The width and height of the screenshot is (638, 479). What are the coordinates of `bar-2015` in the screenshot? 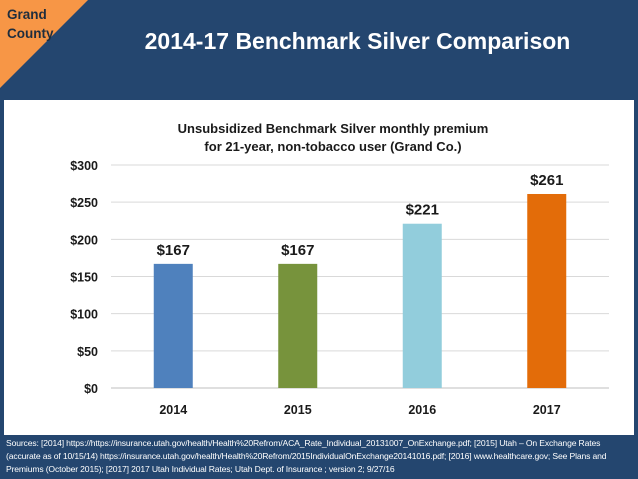 It's located at (298, 325).